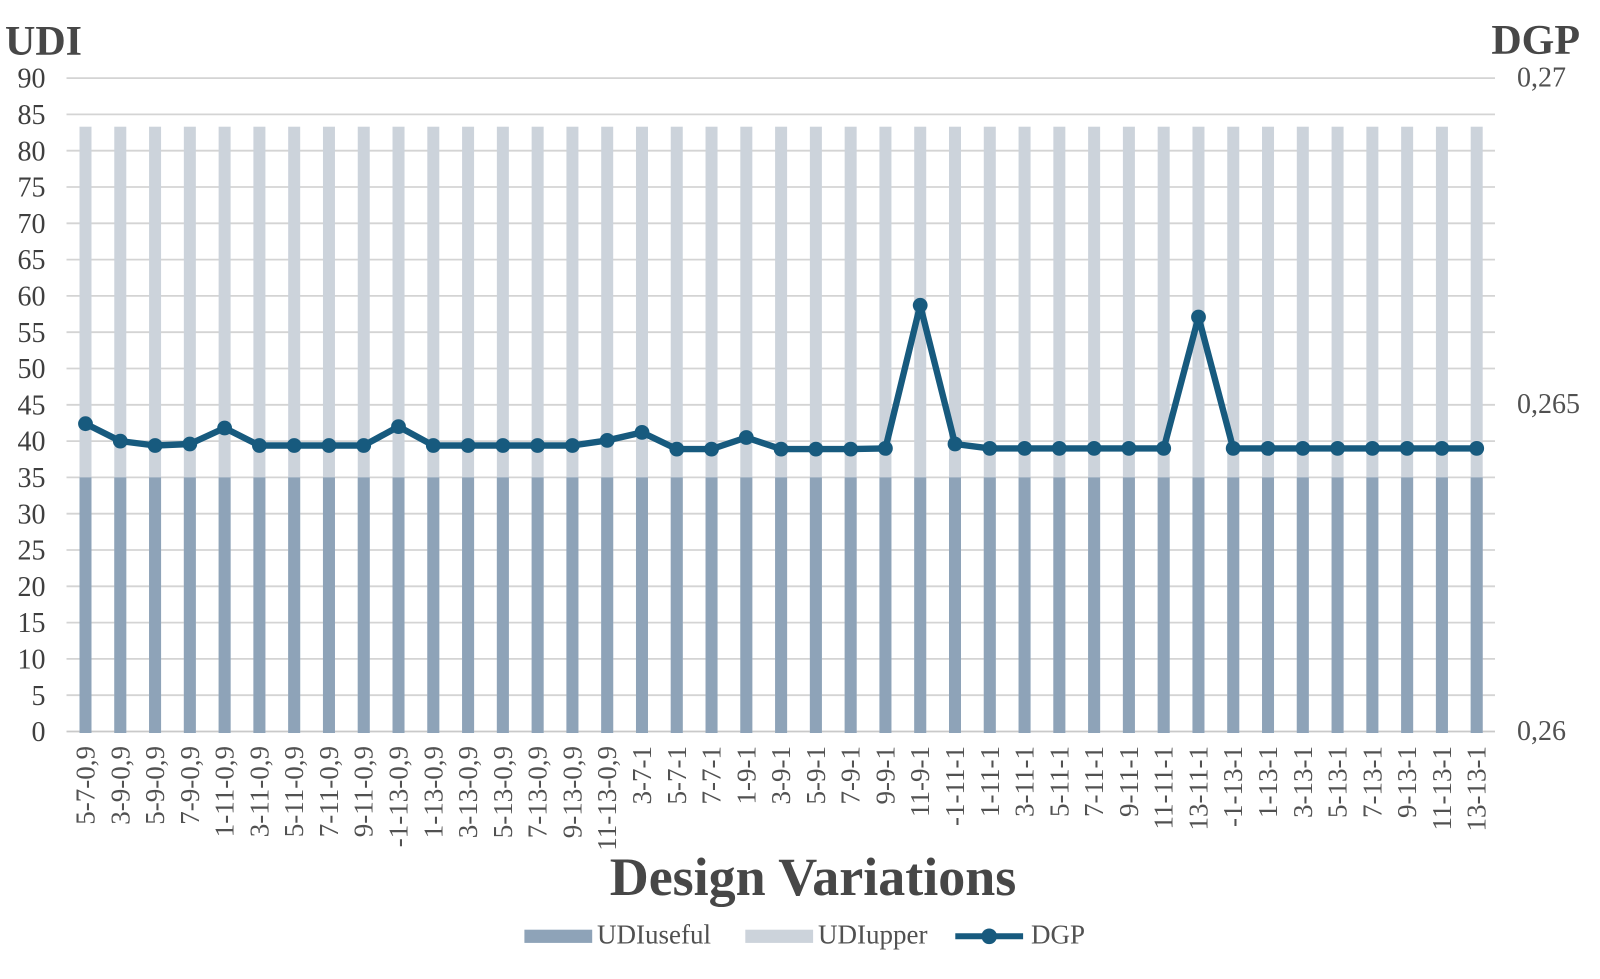  Describe the element at coordinates (43, 42) in the screenshot. I see `svg-text: UDI` at that location.